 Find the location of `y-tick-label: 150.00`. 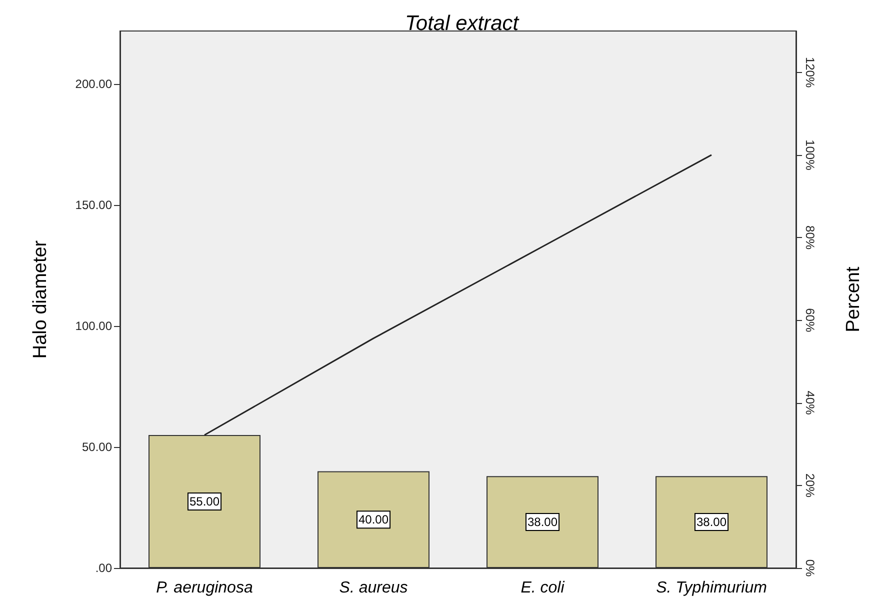

y-tick-label: 150.00 is located at coordinates (93, 205).